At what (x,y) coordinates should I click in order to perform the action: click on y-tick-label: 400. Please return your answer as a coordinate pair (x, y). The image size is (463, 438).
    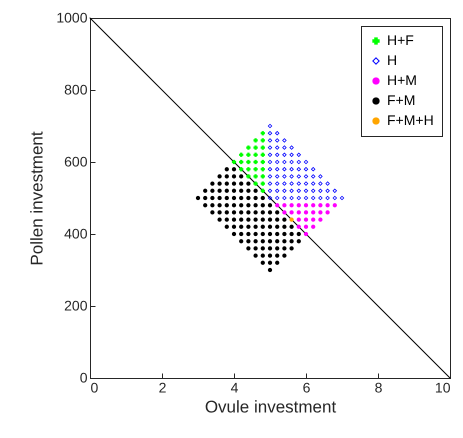
    Looking at the image, I should click on (76, 234).